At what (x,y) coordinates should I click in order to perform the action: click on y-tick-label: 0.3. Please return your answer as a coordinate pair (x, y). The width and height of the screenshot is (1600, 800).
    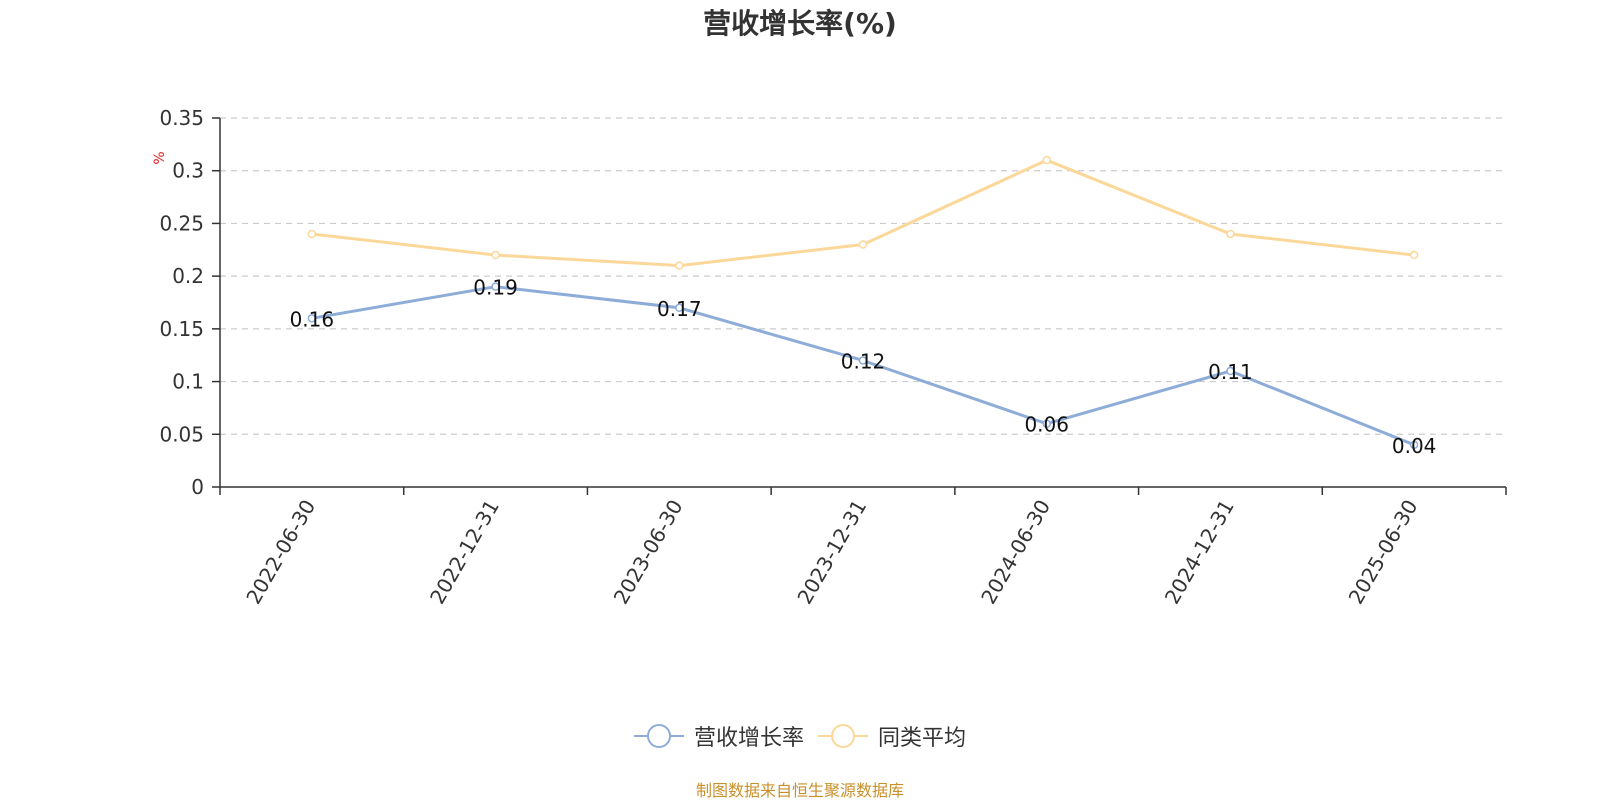
    Looking at the image, I should click on (188, 171).